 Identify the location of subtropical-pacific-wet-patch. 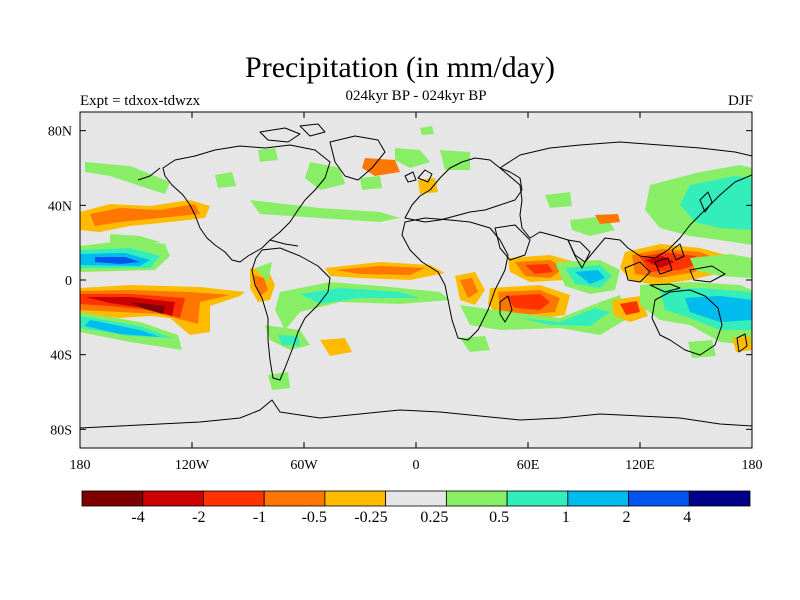
(135, 240).